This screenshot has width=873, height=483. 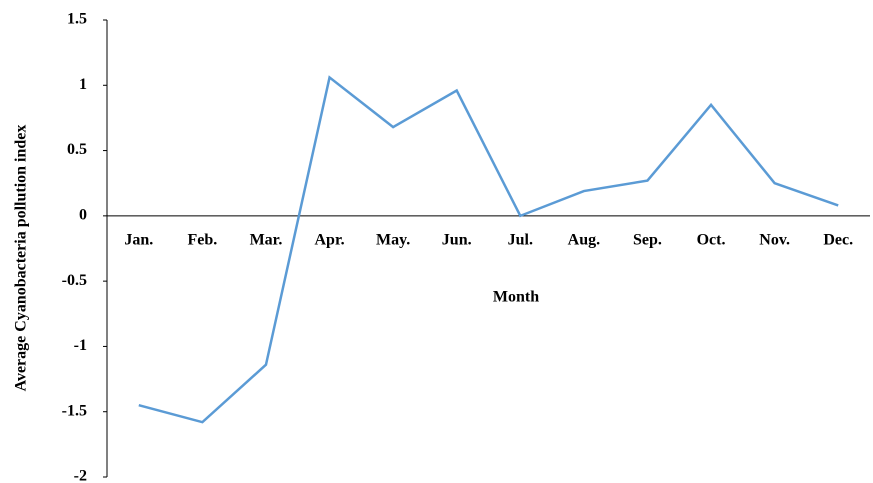 What do you see at coordinates (21, 258) in the screenshot?
I see `y-axis-label: Average Cyanobacteria pollution index` at bounding box center [21, 258].